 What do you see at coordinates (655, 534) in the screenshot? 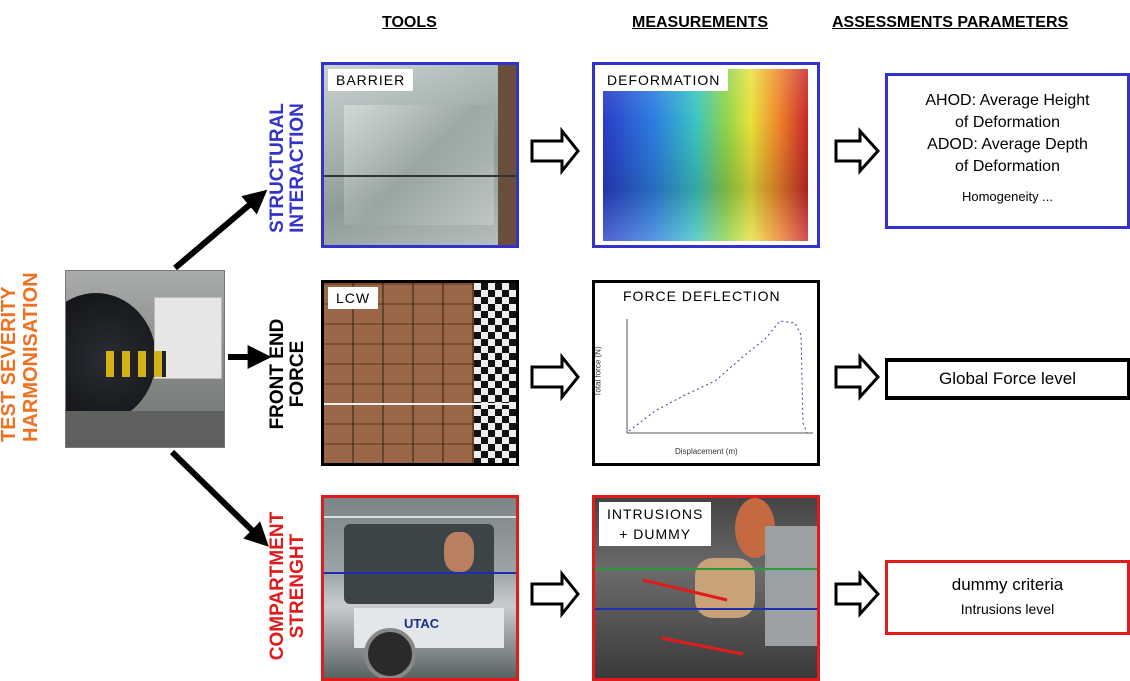
I see `intrusions-tag-line2: + DUMMY` at bounding box center [655, 534].